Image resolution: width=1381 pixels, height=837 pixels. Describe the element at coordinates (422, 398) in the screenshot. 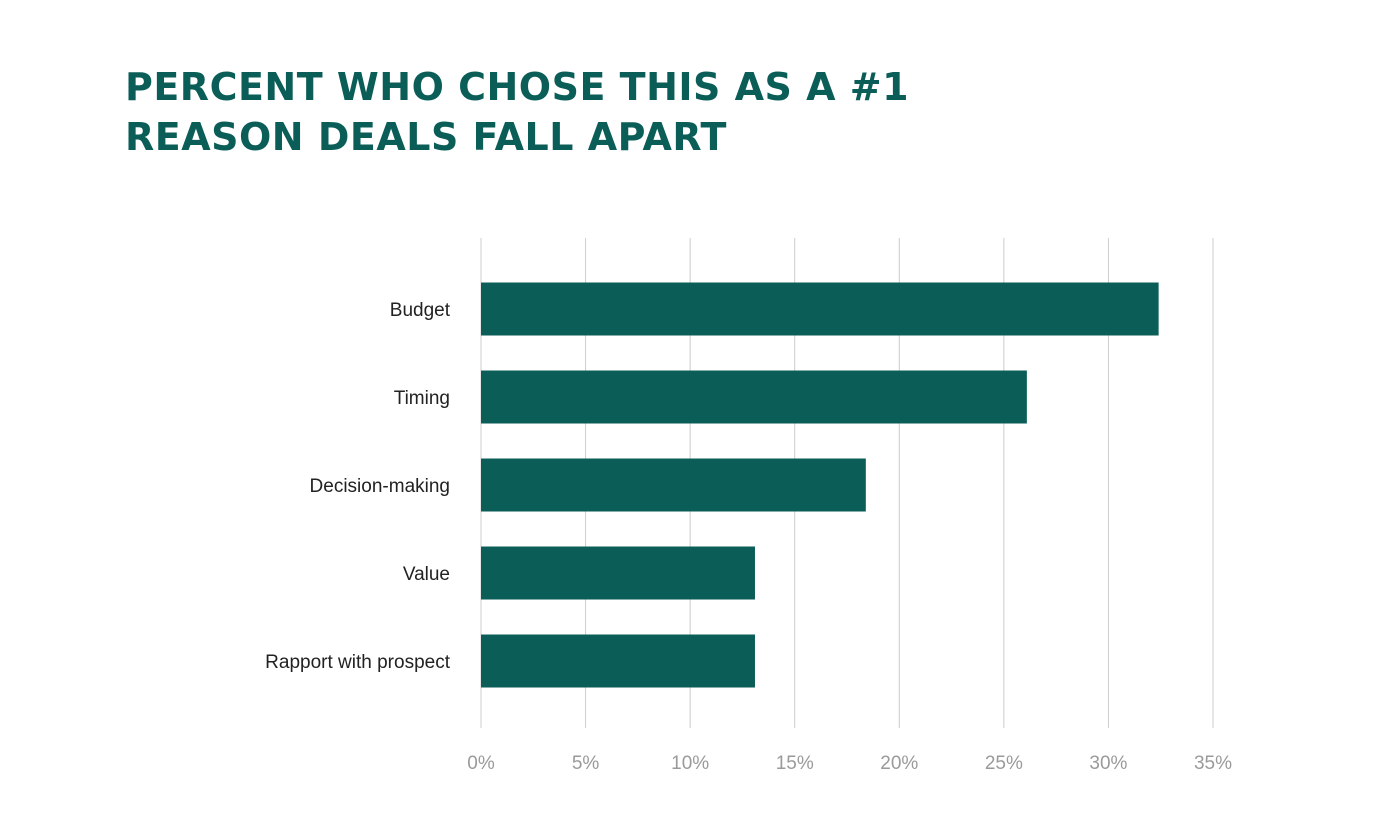

I see `category-label: Timing` at that location.